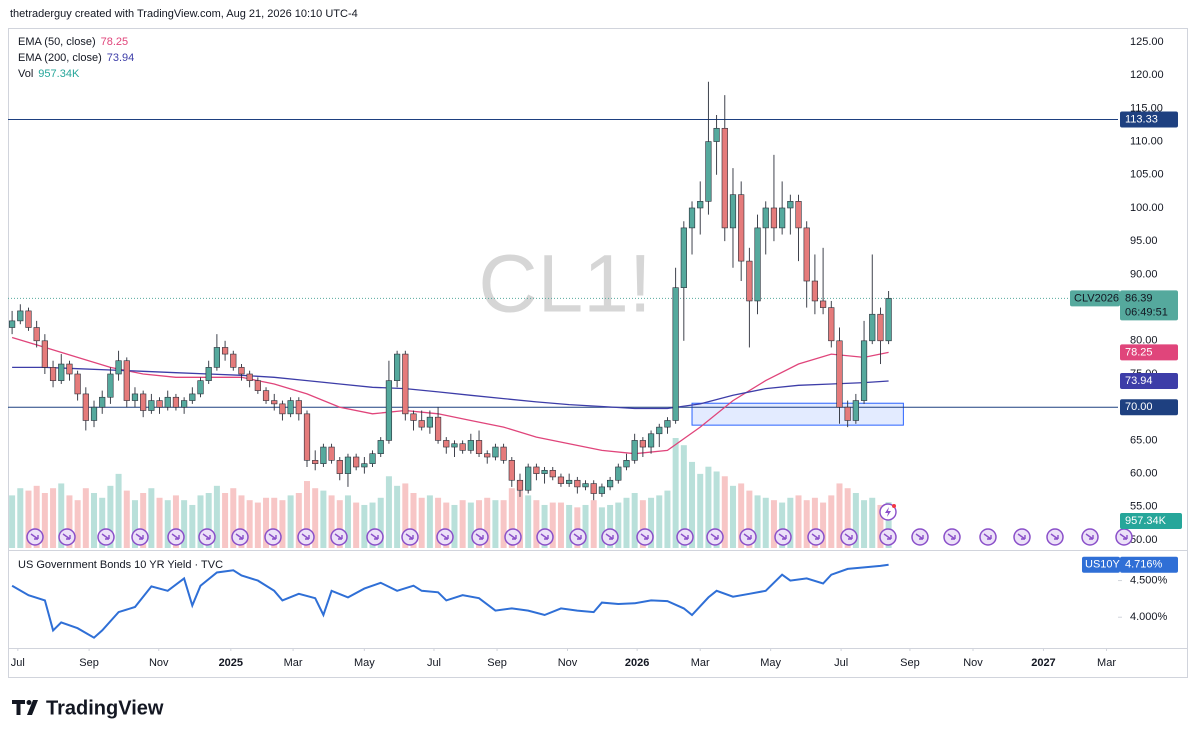 Image resolution: width=1198 pixels, height=738 pixels. Describe the element at coordinates (1149, 305) in the screenshot. I see `last-price-badge-bg` at that location.